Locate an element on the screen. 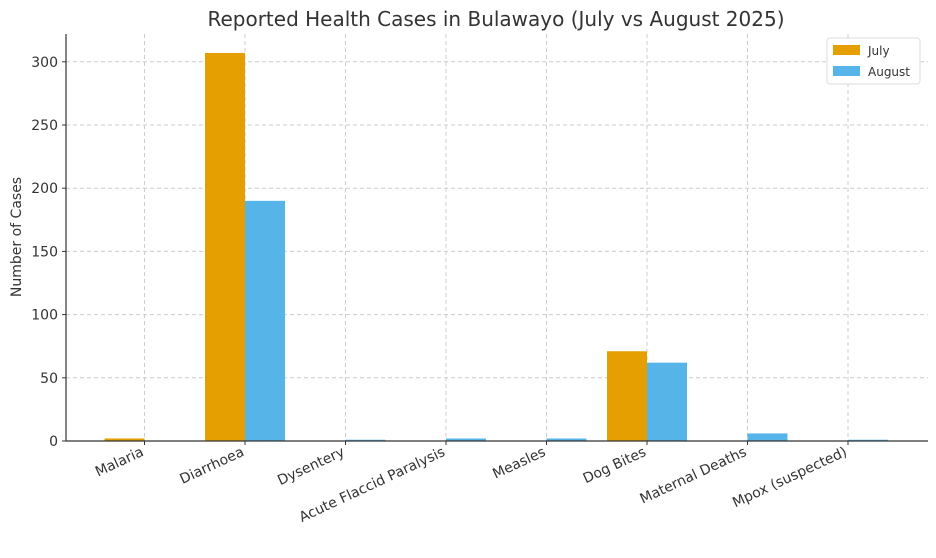 The image size is (936, 558). x-tick-label: Dog Bites is located at coordinates (615, 465).